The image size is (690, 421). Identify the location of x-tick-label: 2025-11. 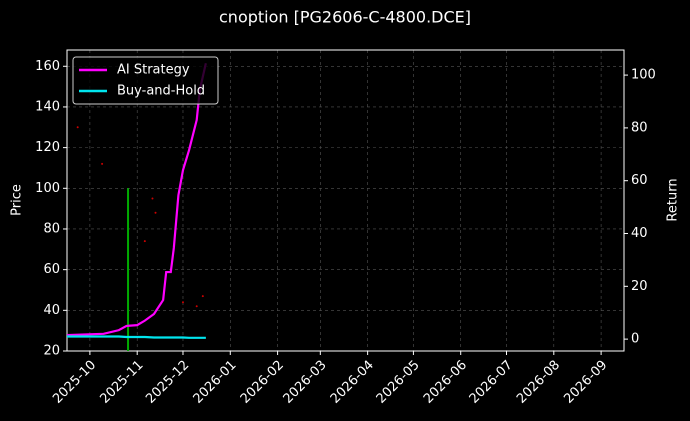
(121, 382).